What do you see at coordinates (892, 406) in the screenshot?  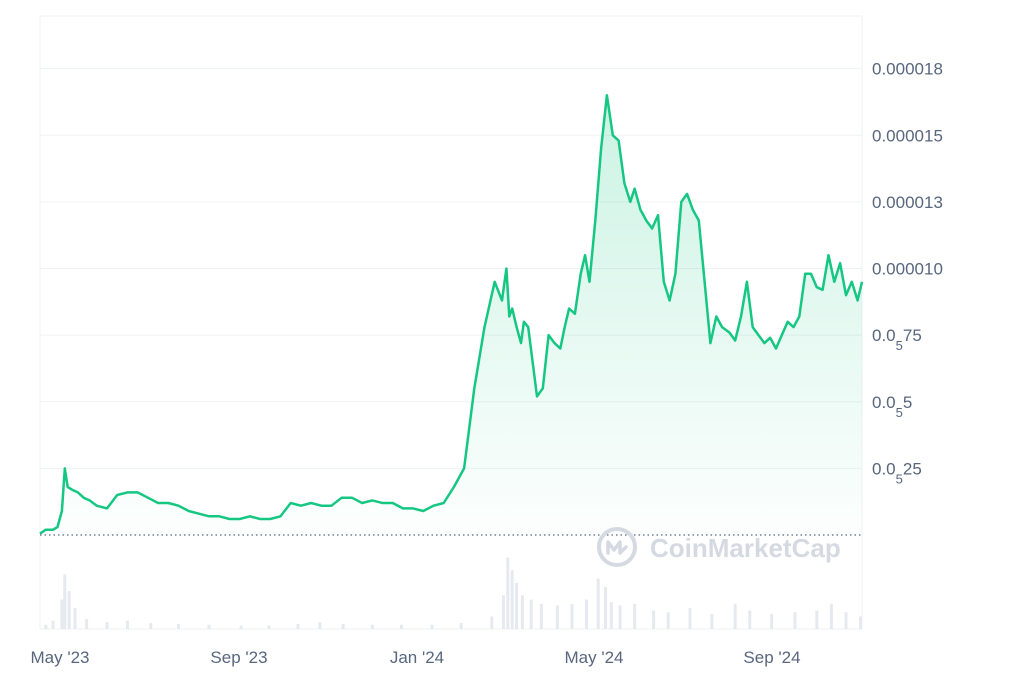 I see `y-tick-label: 0.055` at bounding box center [892, 406].